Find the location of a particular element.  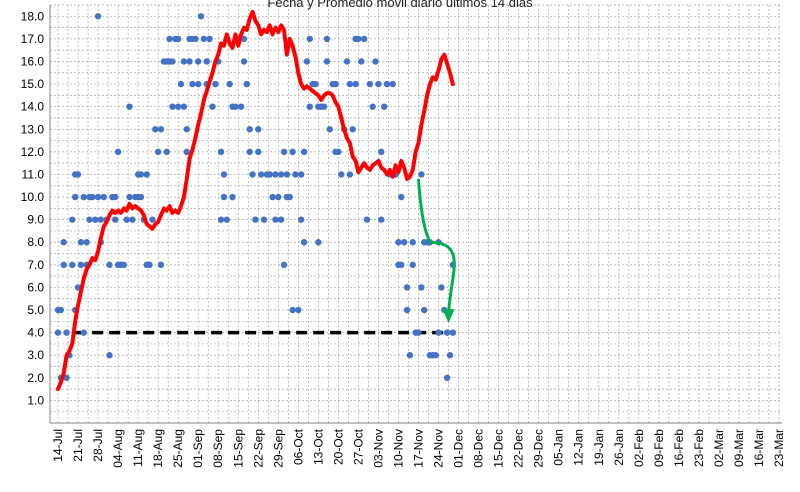

x-tick-label: 19-Jan is located at coordinates (599, 447).